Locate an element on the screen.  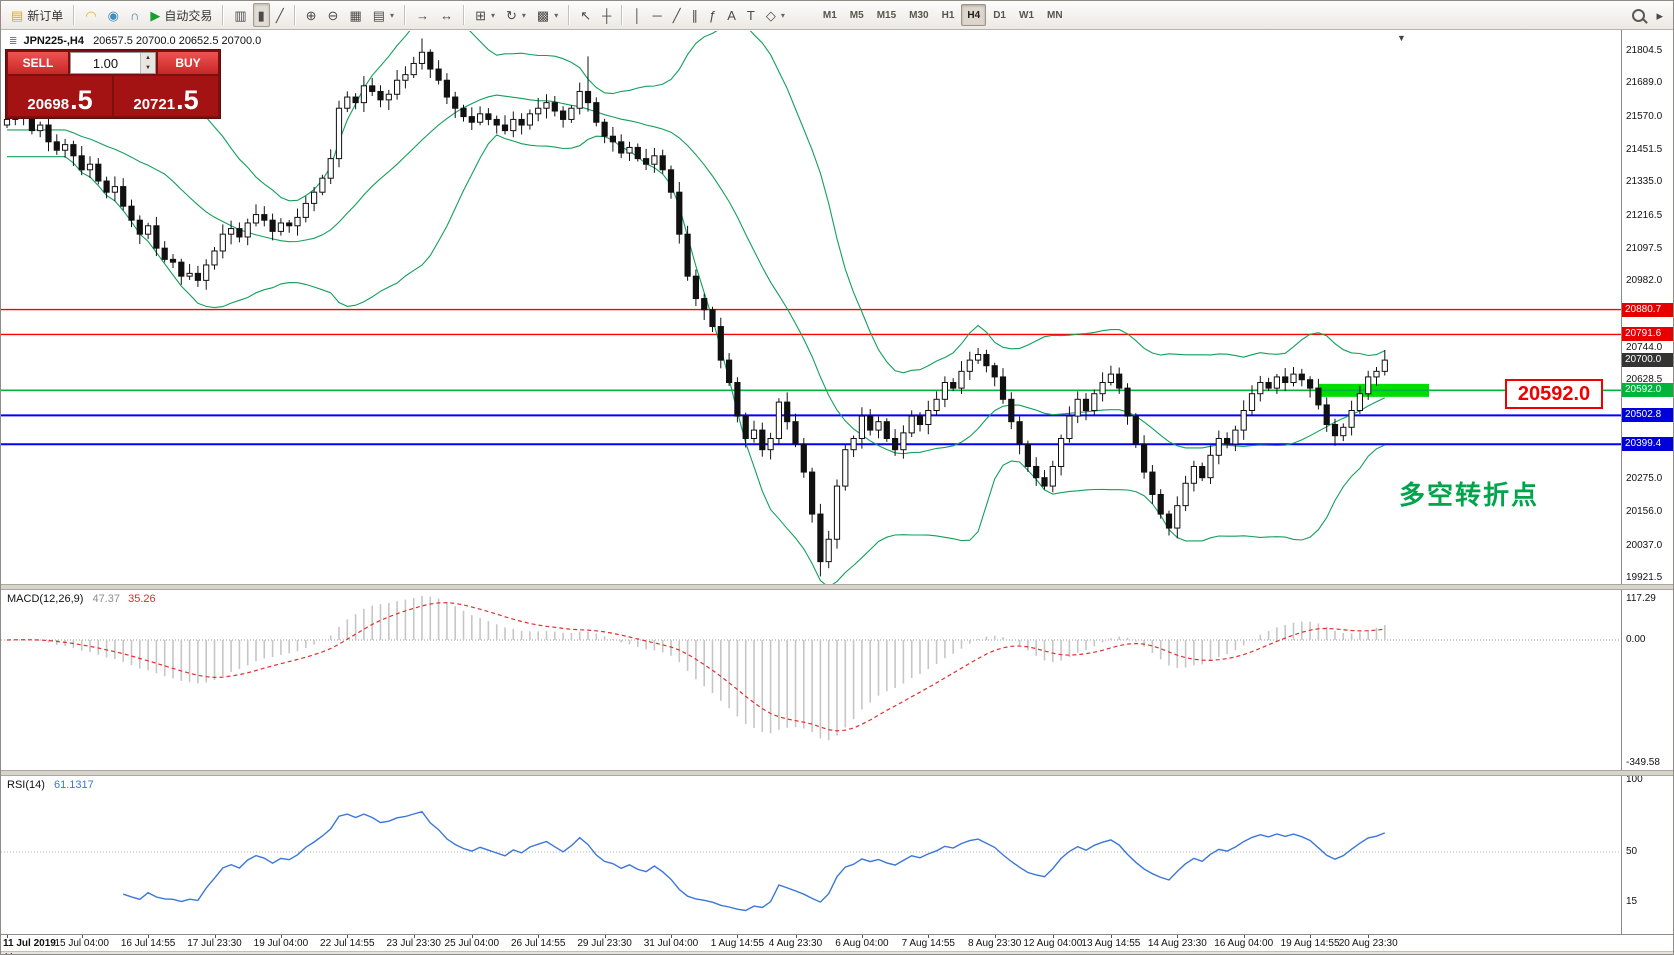
chart-context-arrow-icon: ▼ is located at coordinates (1401, 38).